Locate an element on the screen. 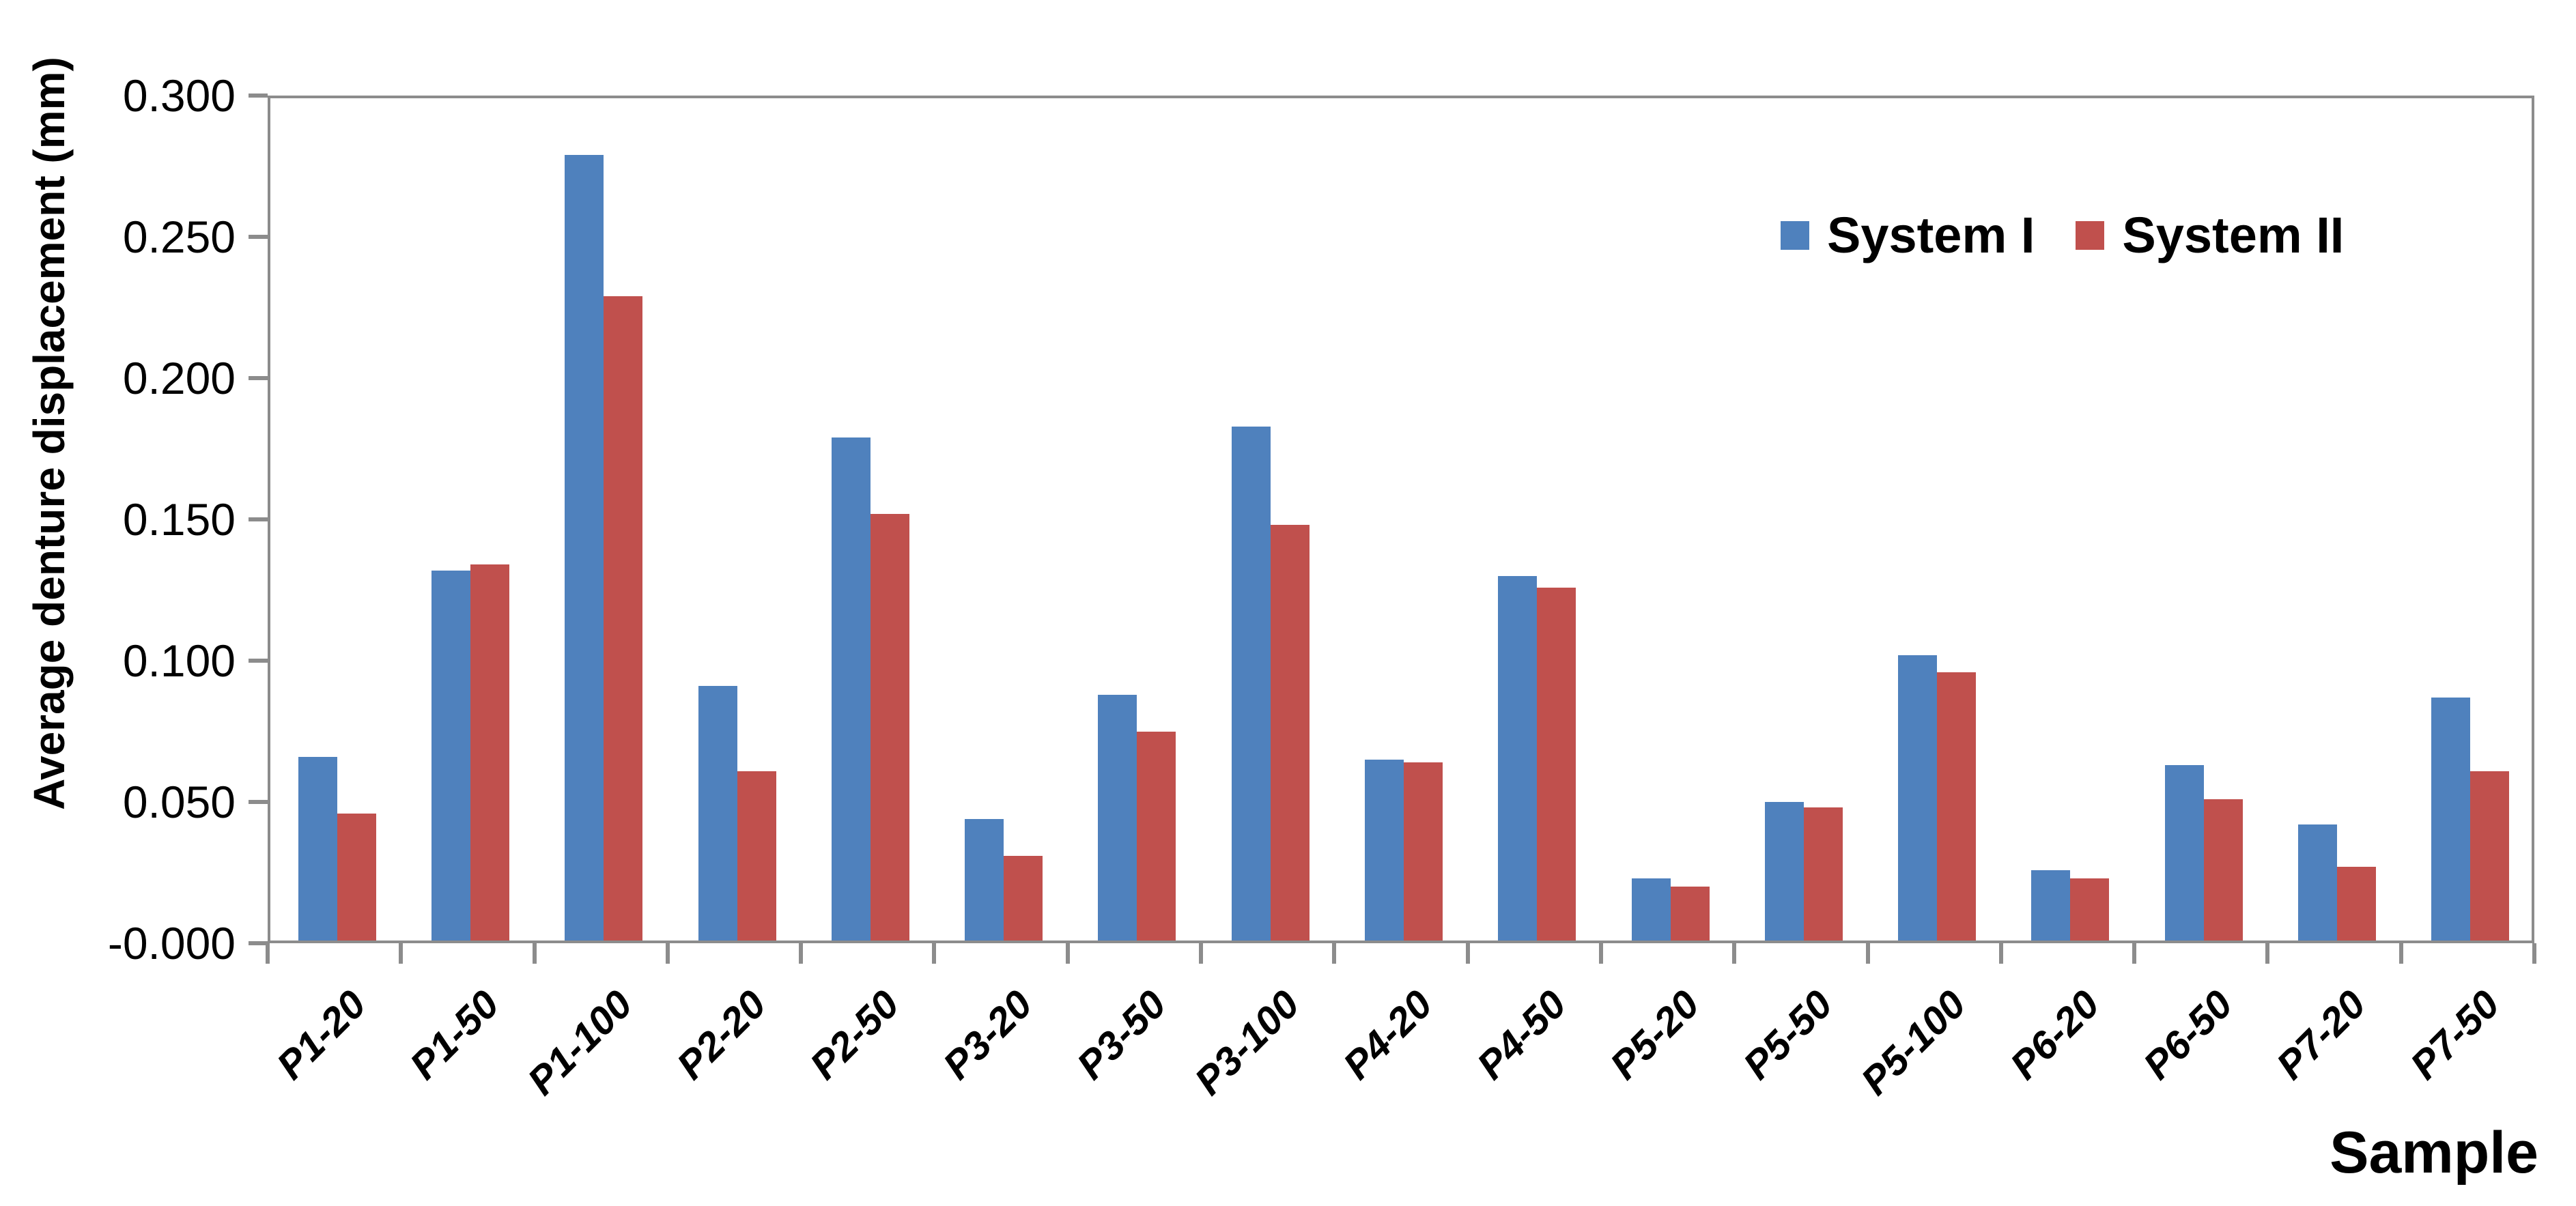 The width and height of the screenshot is (2576, 1206). x-category-label-p3-100: P3-100 is located at coordinates (1247, 1042).